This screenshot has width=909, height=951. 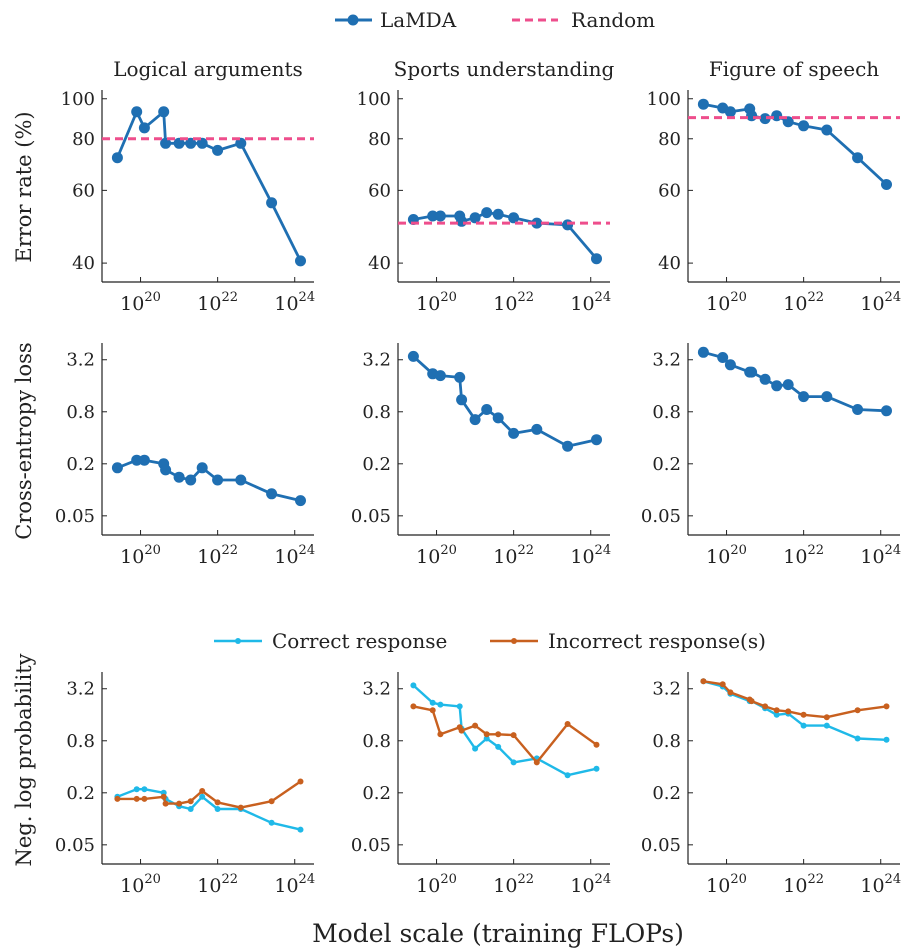 I want to click on legend-random-label: Random, so click(x=613, y=20).